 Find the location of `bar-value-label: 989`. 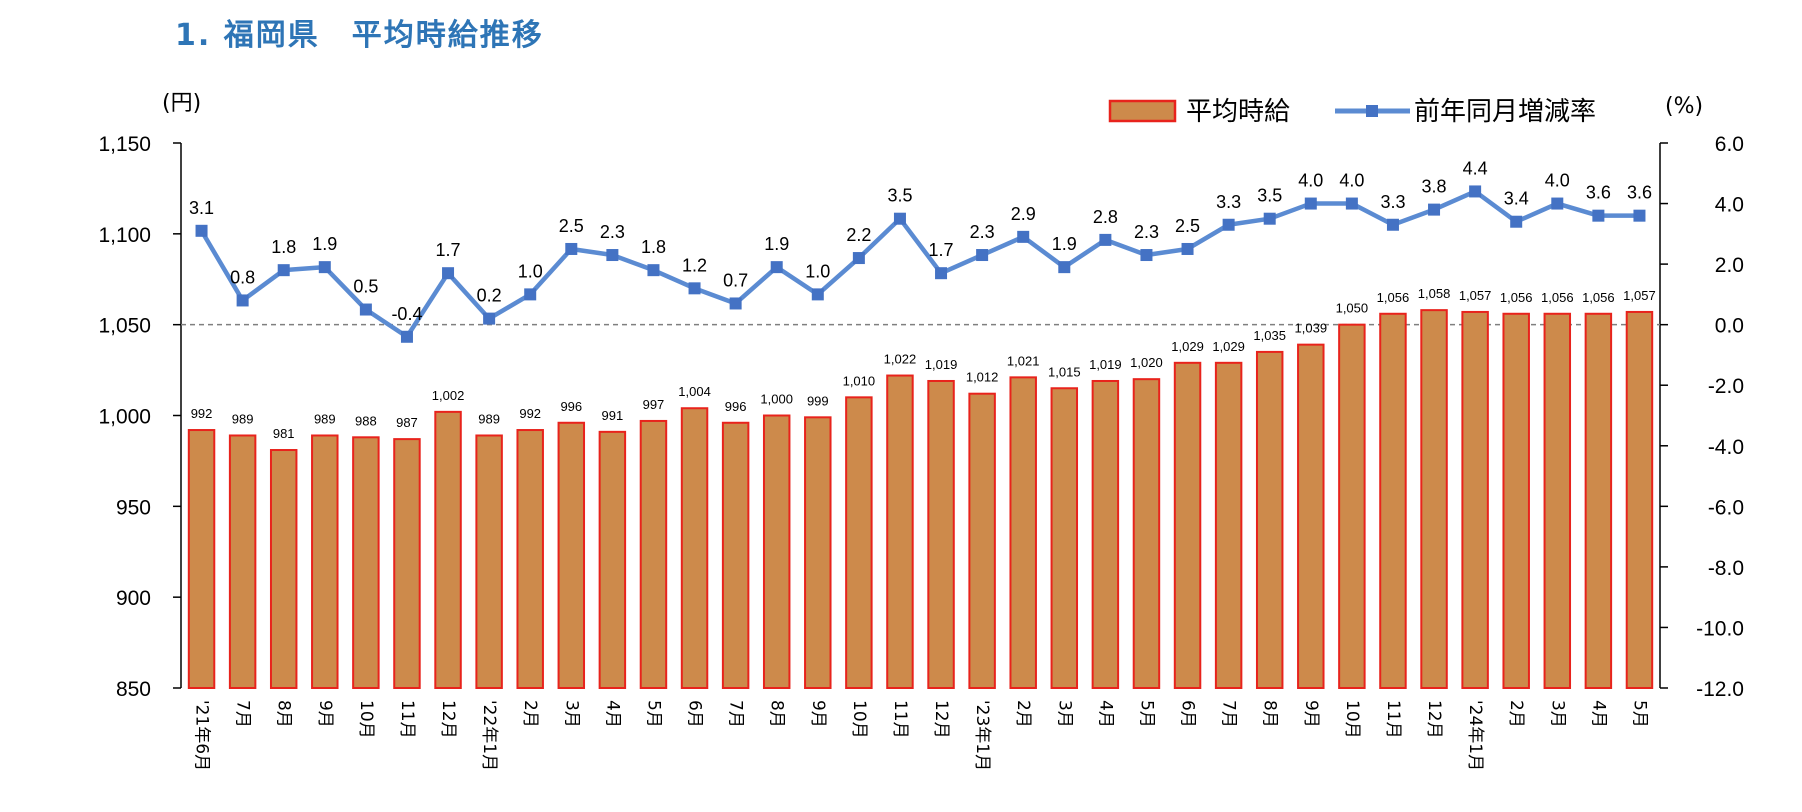

bar-value-label: 989 is located at coordinates (489, 418).